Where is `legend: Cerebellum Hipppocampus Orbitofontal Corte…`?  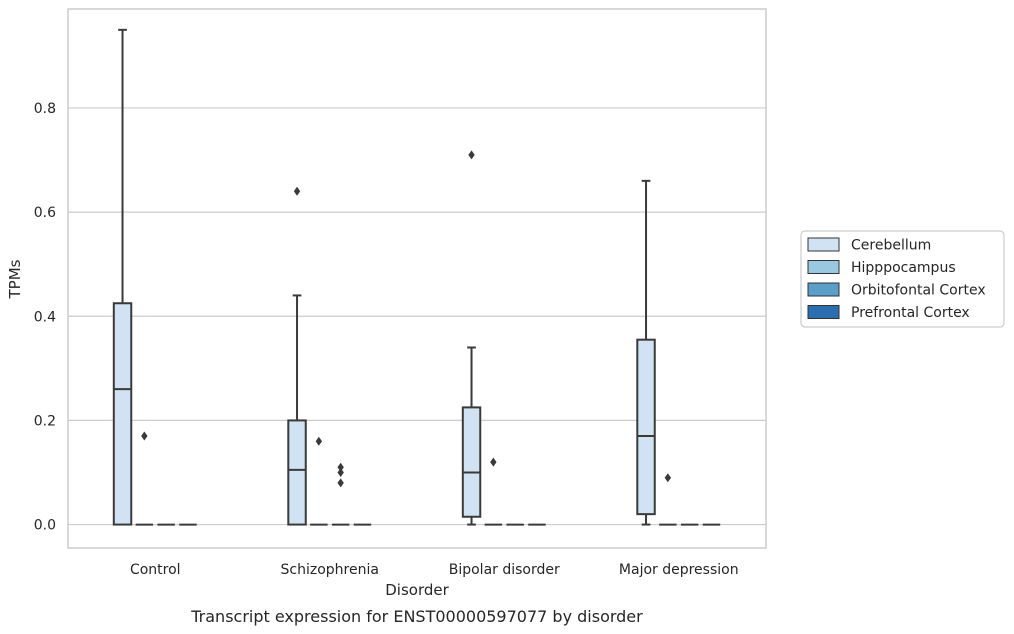
legend: Cerebellum Hipppocampus Orbitofontal Corte… is located at coordinates (902, 279).